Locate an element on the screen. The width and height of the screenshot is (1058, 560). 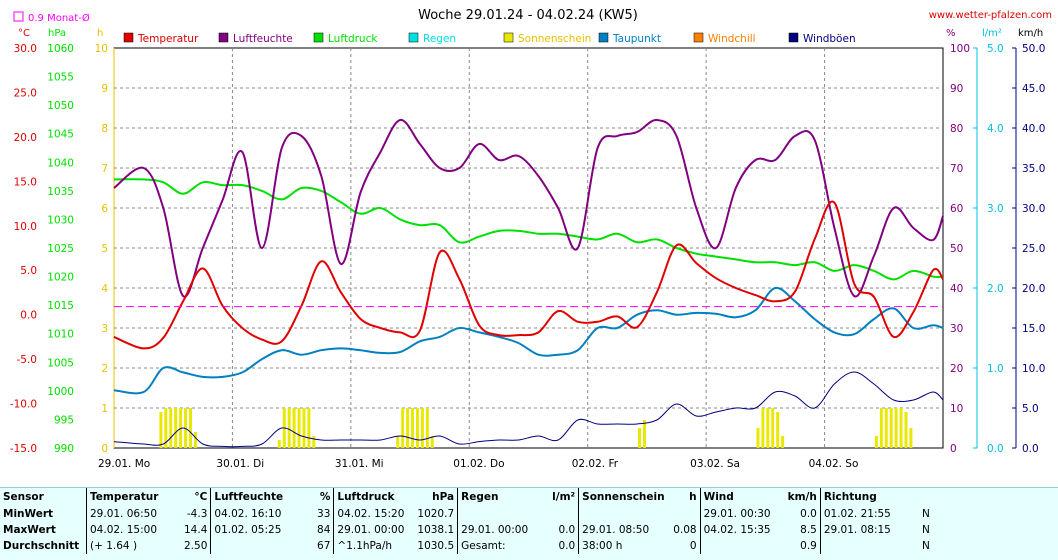
temp-tick-label: -15.0 is located at coordinates (23, 449).